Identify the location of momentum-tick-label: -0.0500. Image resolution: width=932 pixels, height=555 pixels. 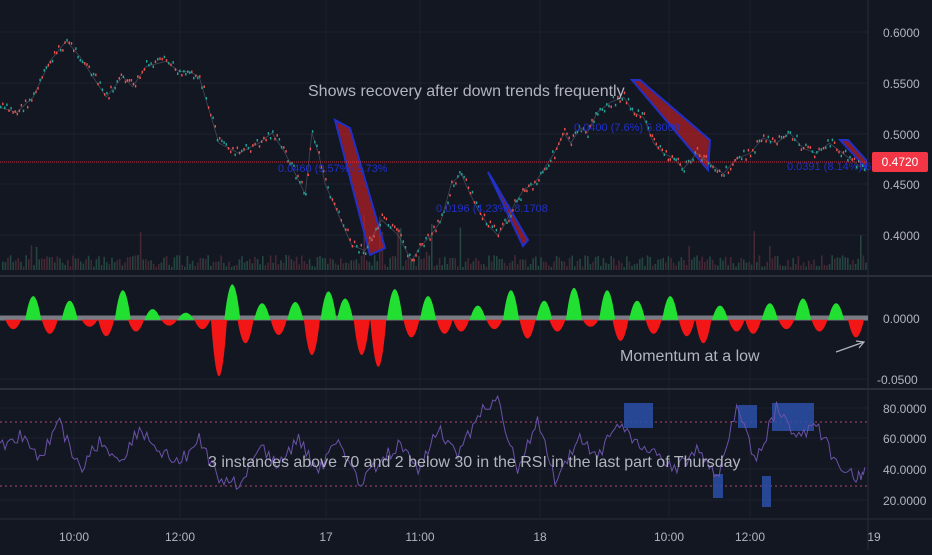
(897, 380).